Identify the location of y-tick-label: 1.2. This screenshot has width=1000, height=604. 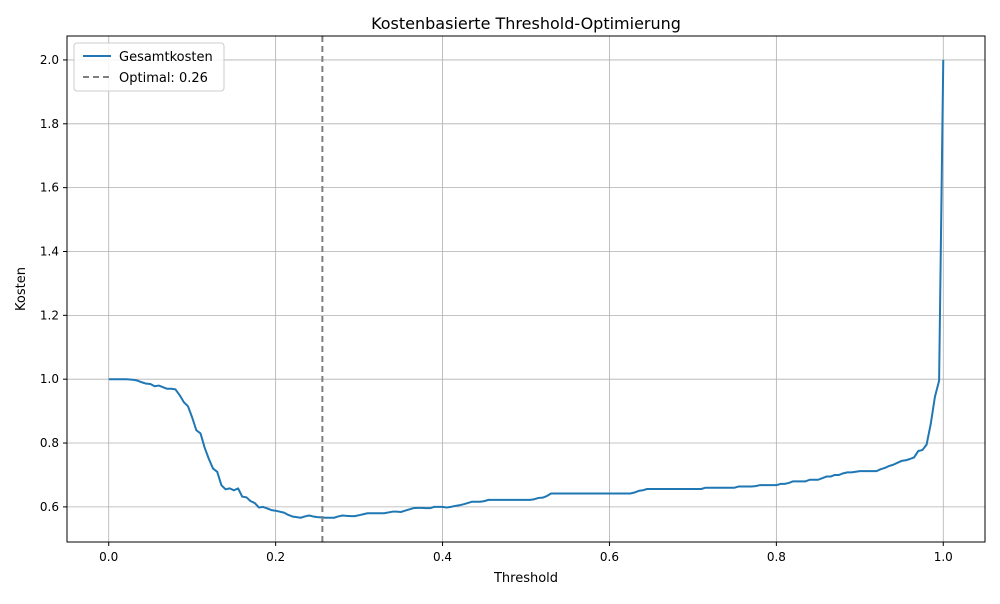
(49, 315).